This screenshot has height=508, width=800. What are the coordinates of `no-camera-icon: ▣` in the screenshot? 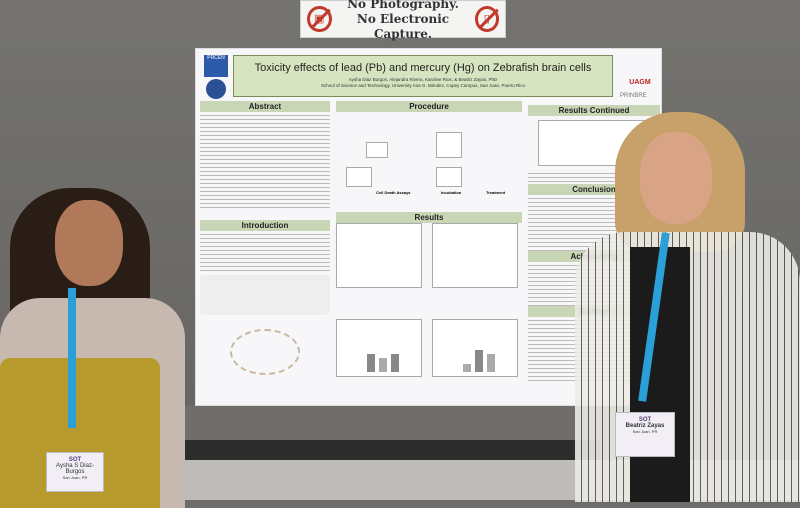 It's located at (319, 19).